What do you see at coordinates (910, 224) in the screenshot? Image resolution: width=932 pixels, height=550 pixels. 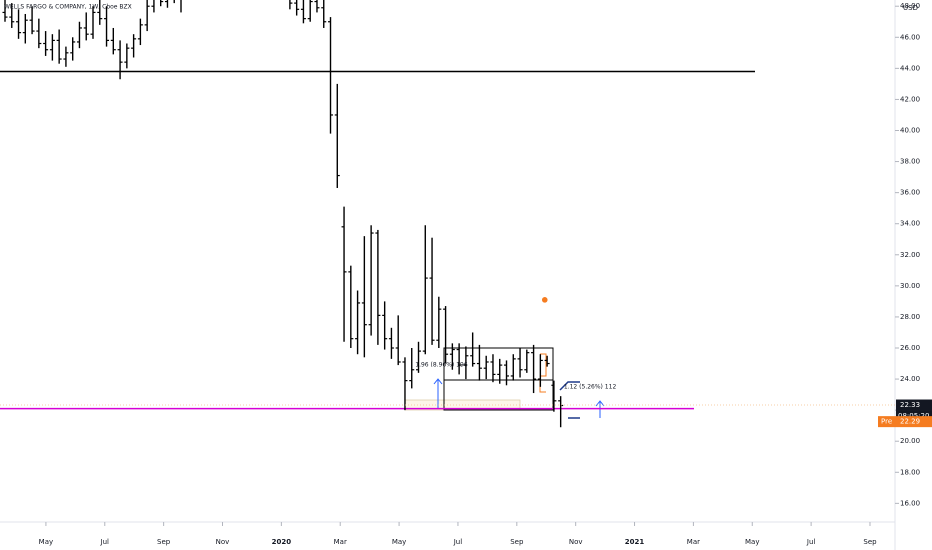 I see `y-tick-label: 34.00` at bounding box center [910, 224].